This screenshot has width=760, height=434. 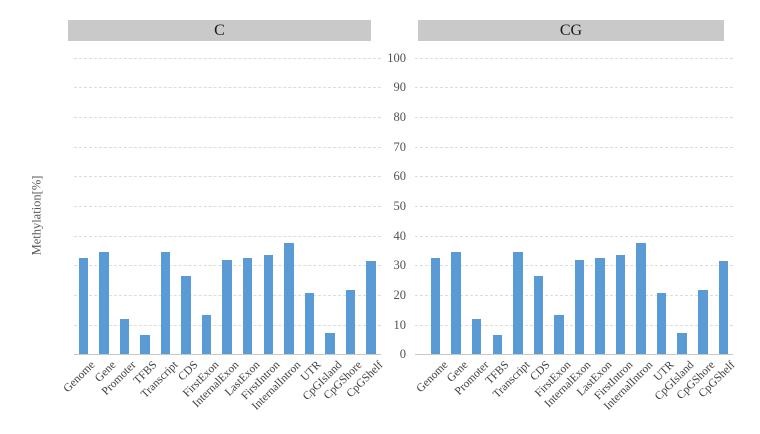 What do you see at coordinates (400, 235) in the screenshot?
I see `y-tick-label: 40` at bounding box center [400, 235].